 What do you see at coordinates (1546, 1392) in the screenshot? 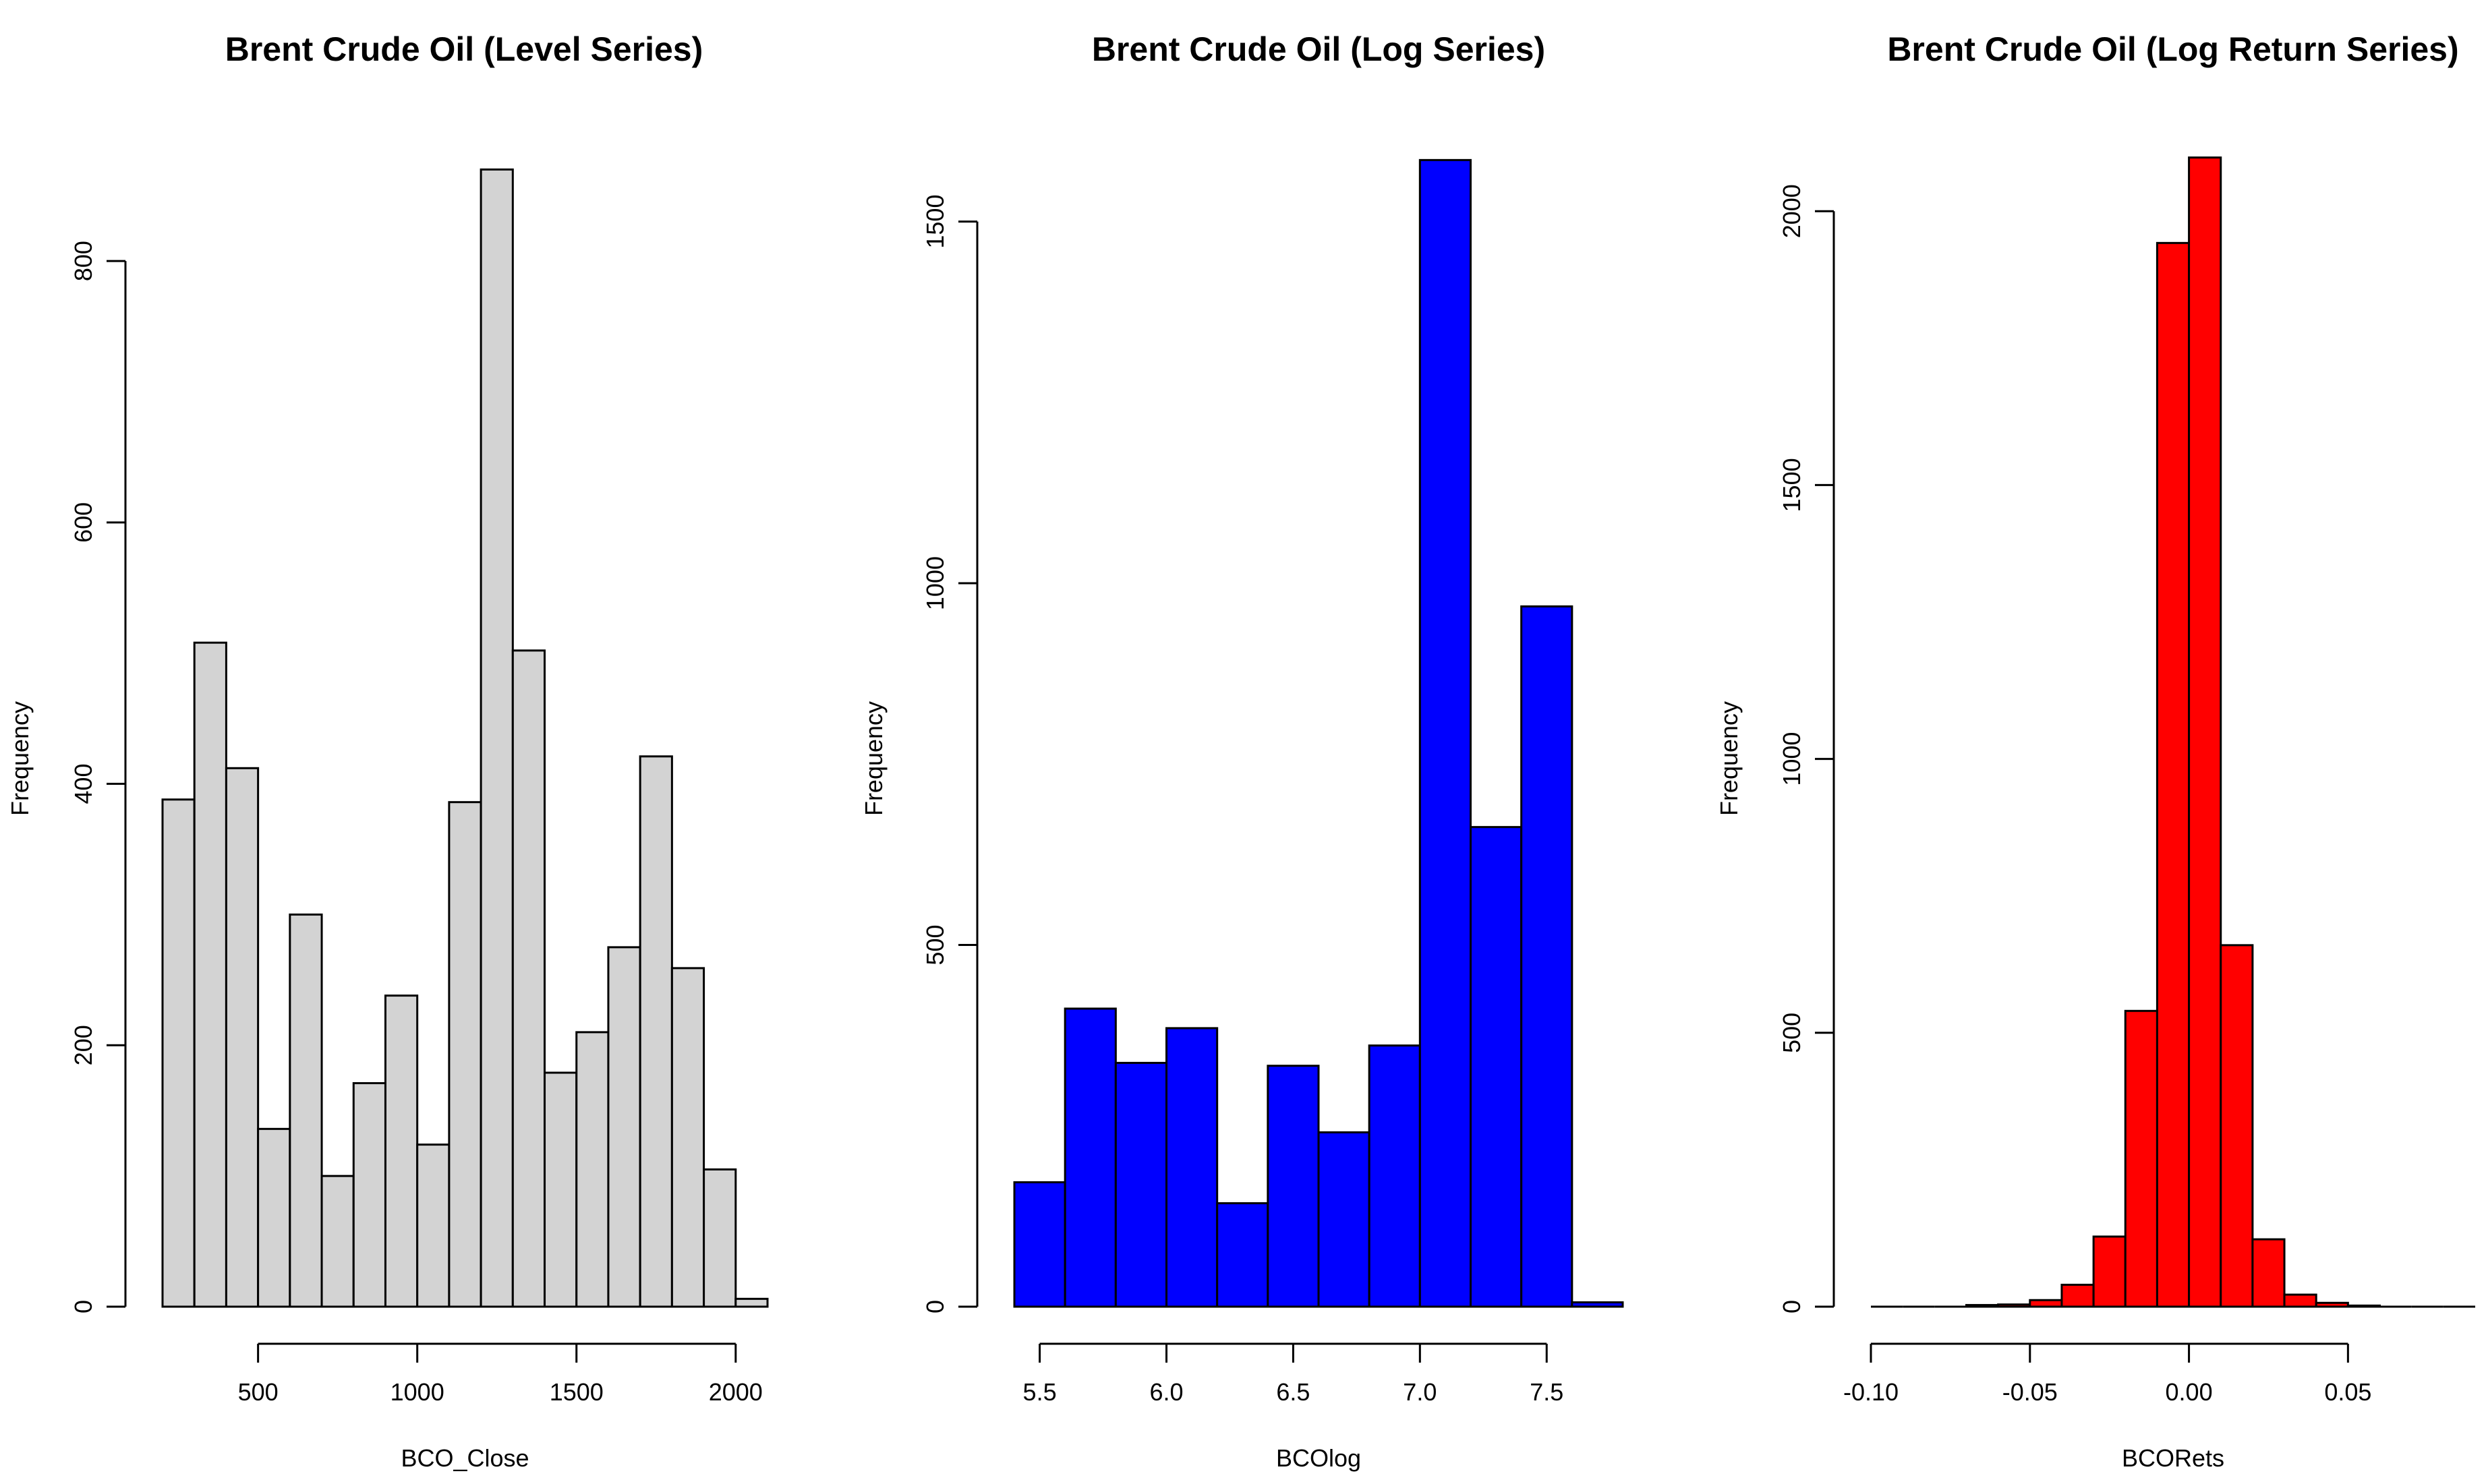
I see `x-tick-label: 7.5` at bounding box center [1546, 1392].